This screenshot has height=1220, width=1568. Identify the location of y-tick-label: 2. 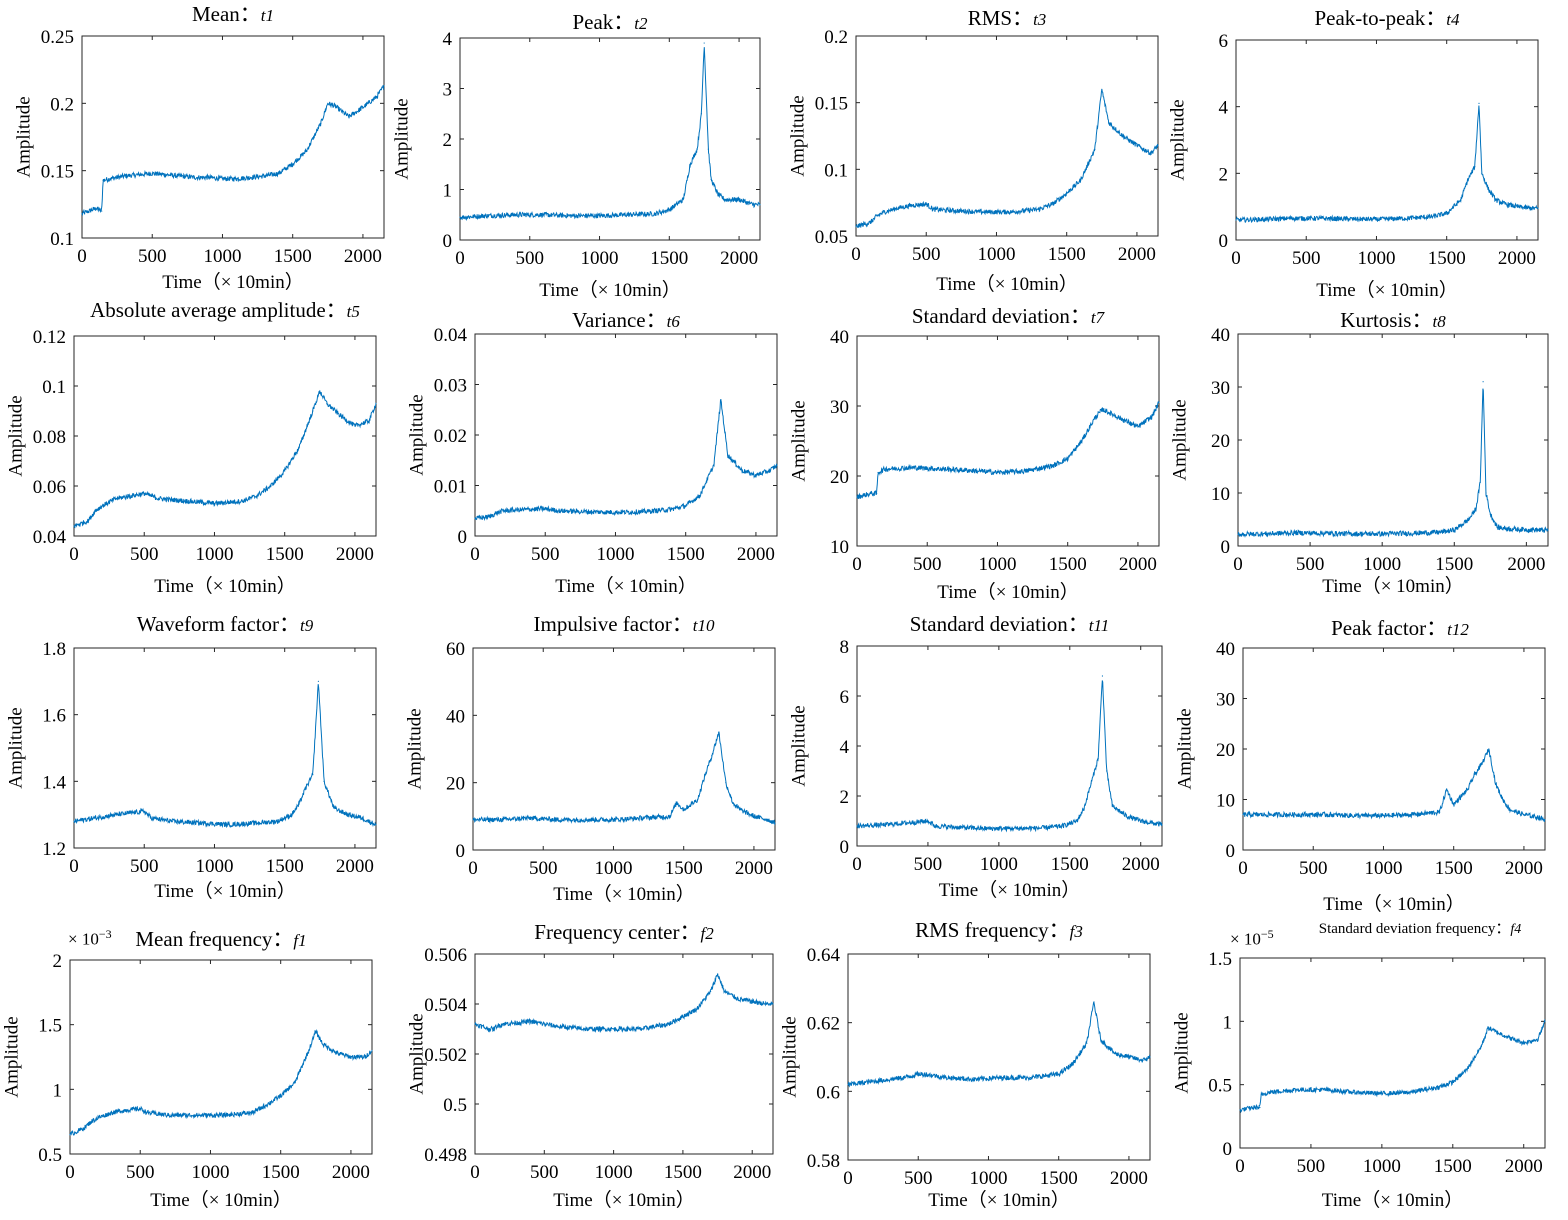
(448, 140).